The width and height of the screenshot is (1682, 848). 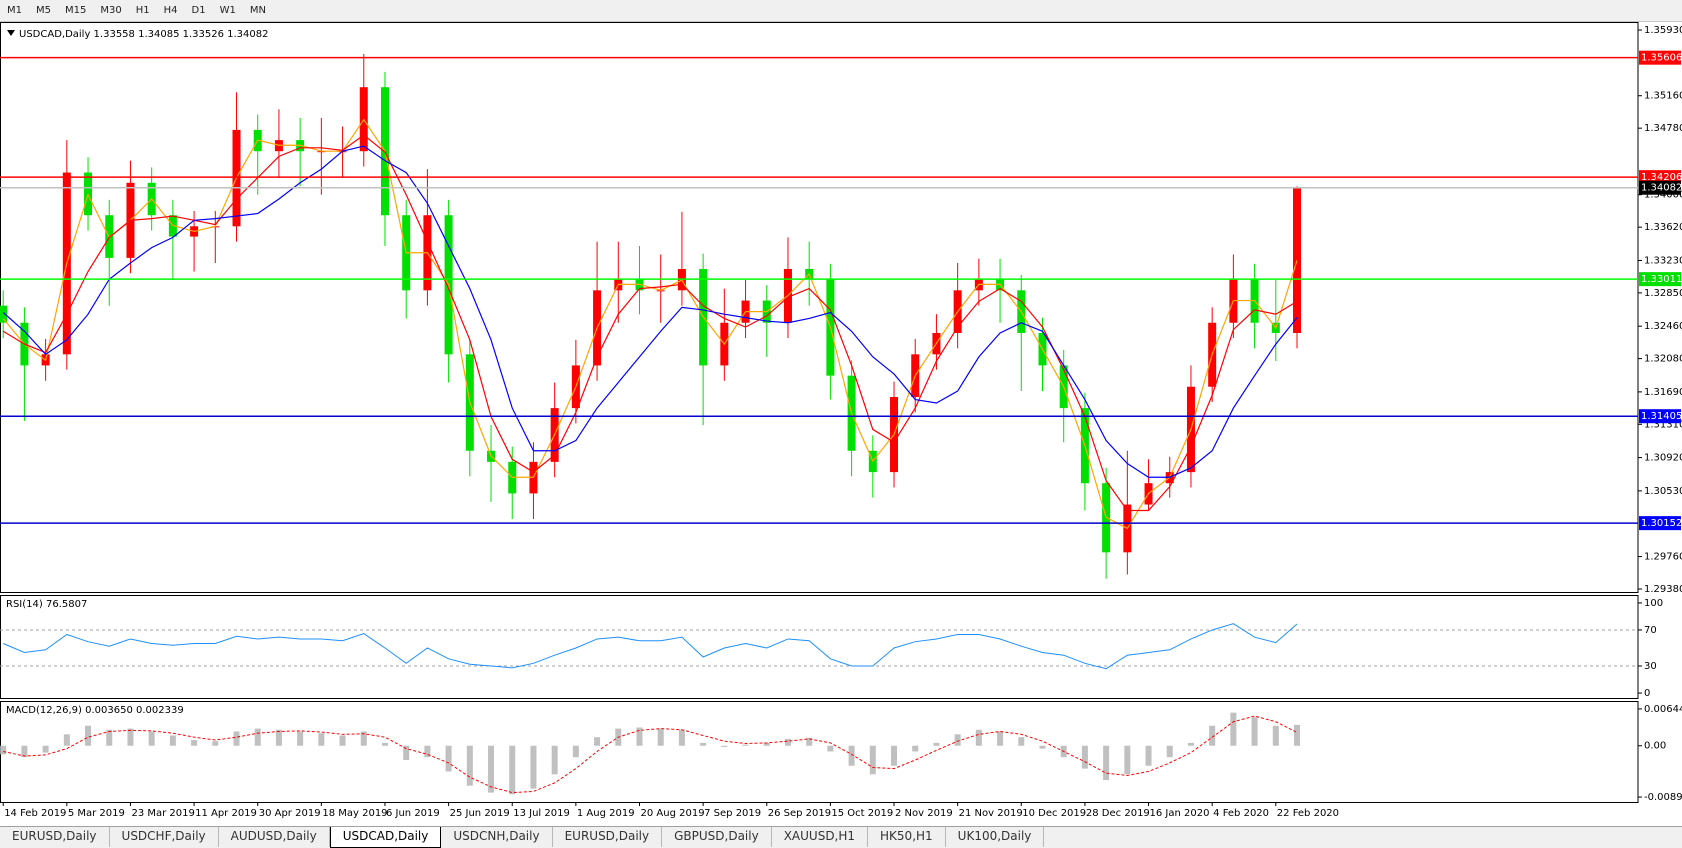 What do you see at coordinates (1663, 260) in the screenshot?
I see `y-tick-label: 1.33230` at bounding box center [1663, 260].